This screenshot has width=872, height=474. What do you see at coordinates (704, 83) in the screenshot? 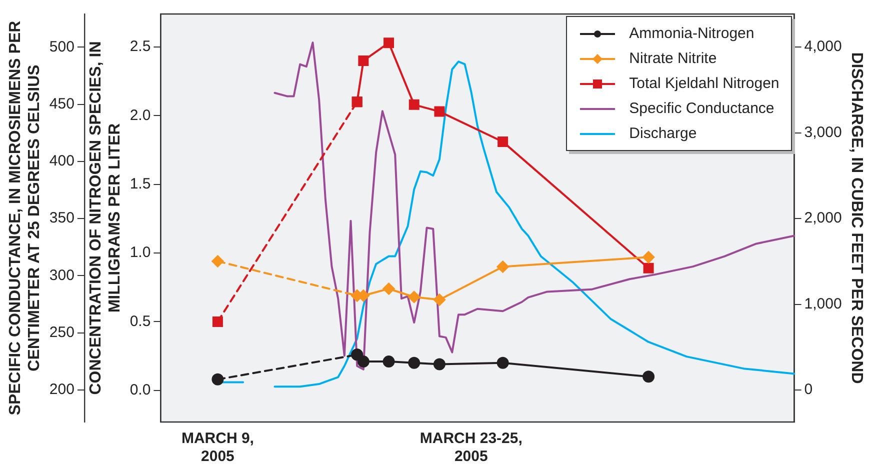
I see `legend-label: Total Kjeldahl Nitrogen` at bounding box center [704, 83].